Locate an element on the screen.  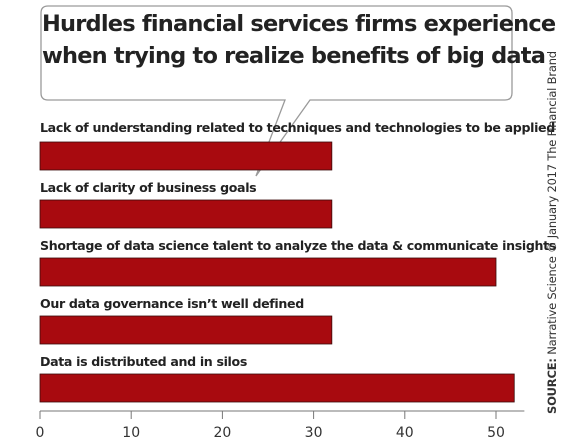
ticks-layer: 0 10 20 30 40 50 is located at coordinates (270, 426).